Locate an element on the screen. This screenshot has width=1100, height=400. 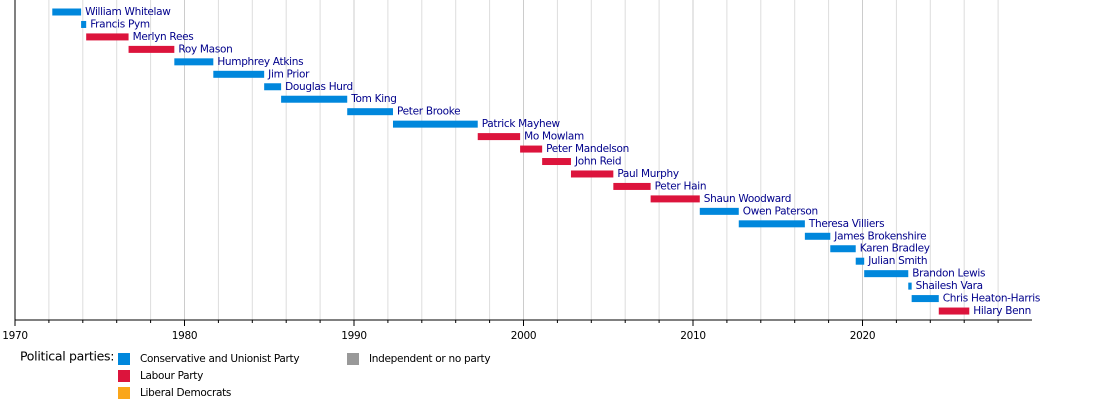
officeholder-name: Roy Mason is located at coordinates (205, 49).